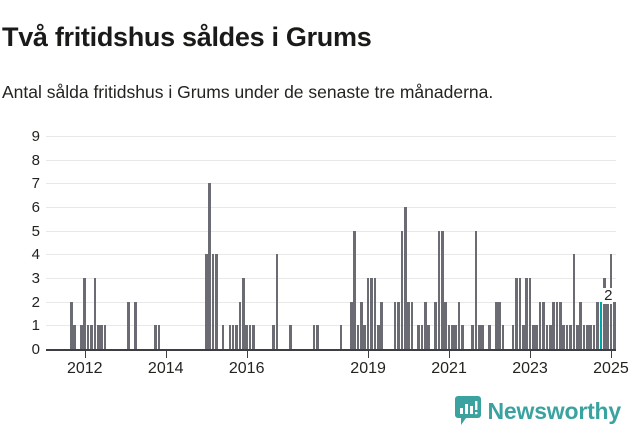 The image size is (631, 439). What do you see at coordinates (35, 207) in the screenshot?
I see `y-tick-label: 6` at bounding box center [35, 207].